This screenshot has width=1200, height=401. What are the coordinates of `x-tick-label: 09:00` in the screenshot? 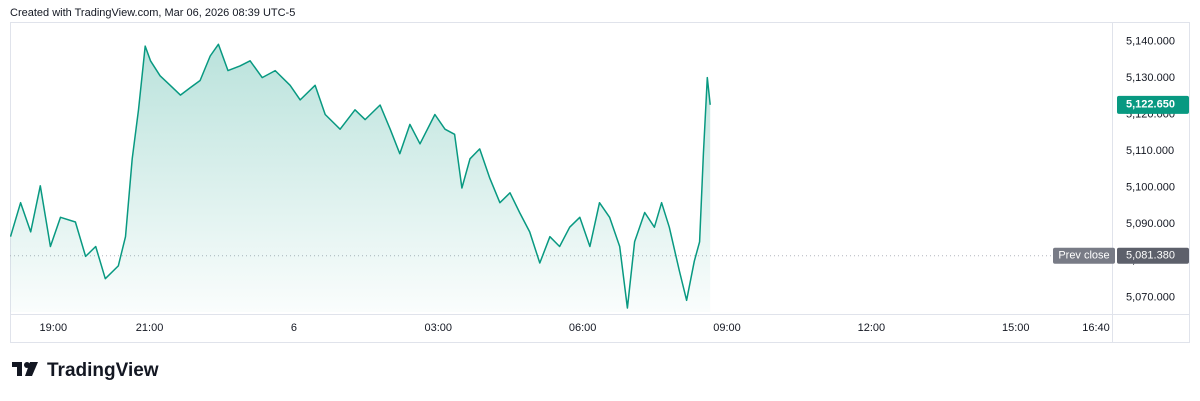 It's located at (727, 328).